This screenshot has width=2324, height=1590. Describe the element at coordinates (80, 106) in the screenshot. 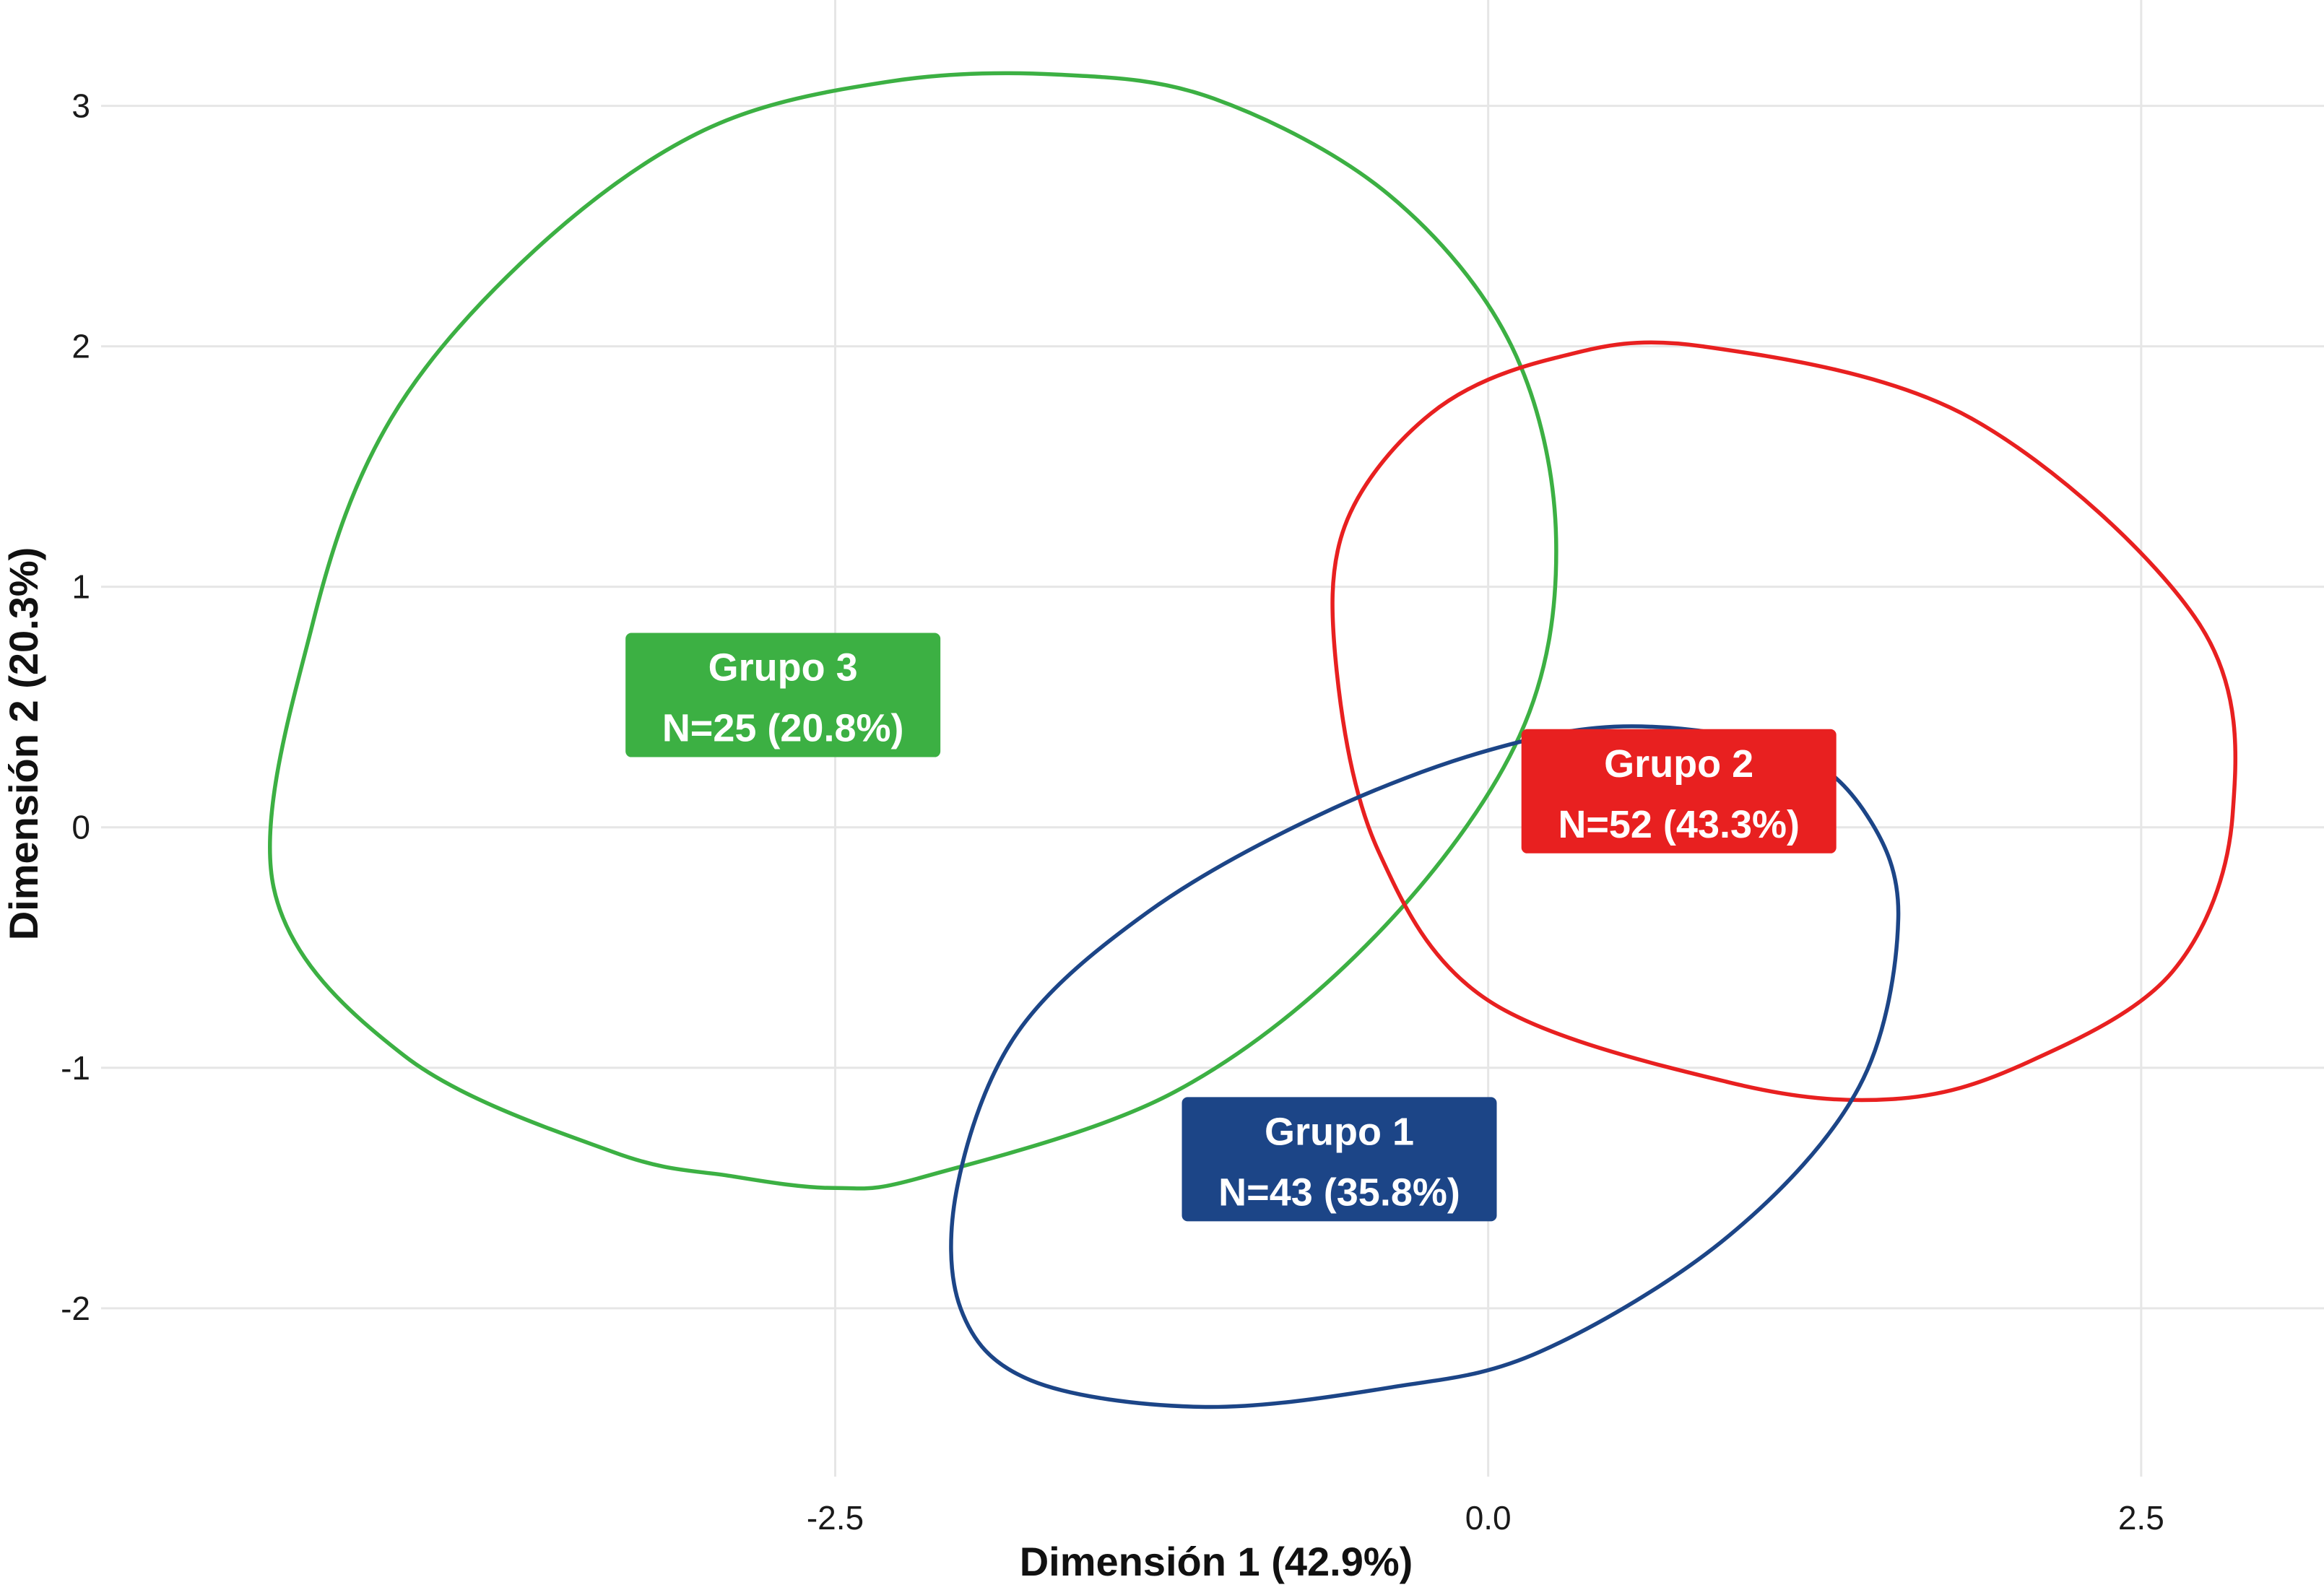

I see `y-tick-label: 3` at that location.